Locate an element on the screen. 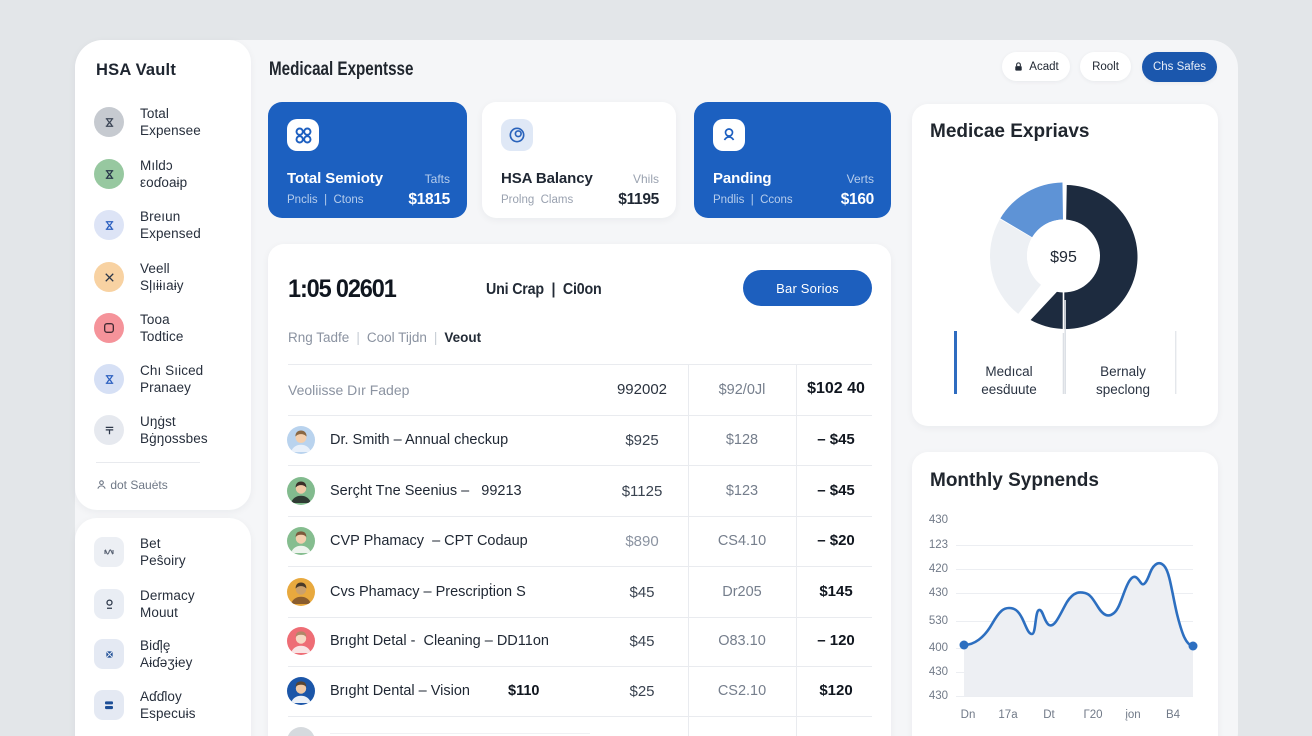 The width and height of the screenshot is (1312, 736). svg-text: Medıcal is located at coordinates (1008, 371).